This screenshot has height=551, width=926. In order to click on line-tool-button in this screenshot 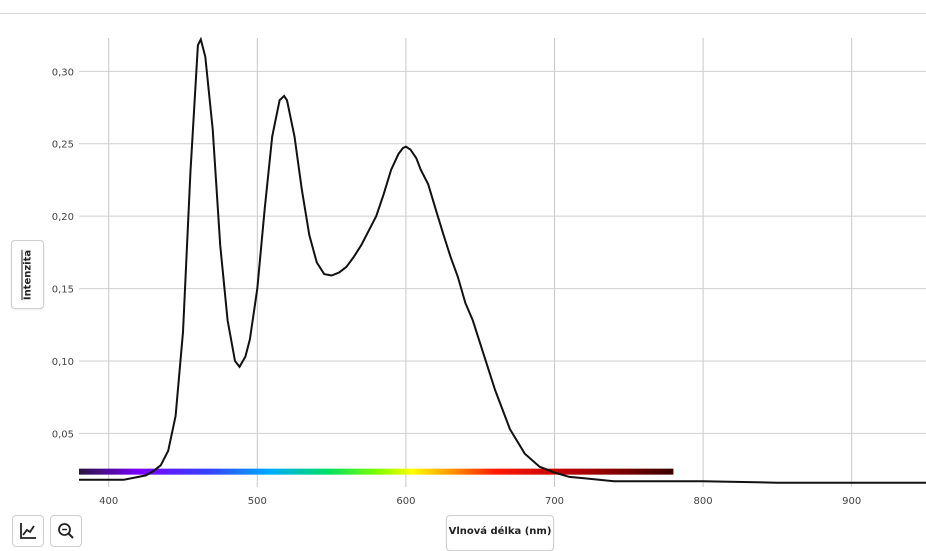, I will do `click(28, 531)`.